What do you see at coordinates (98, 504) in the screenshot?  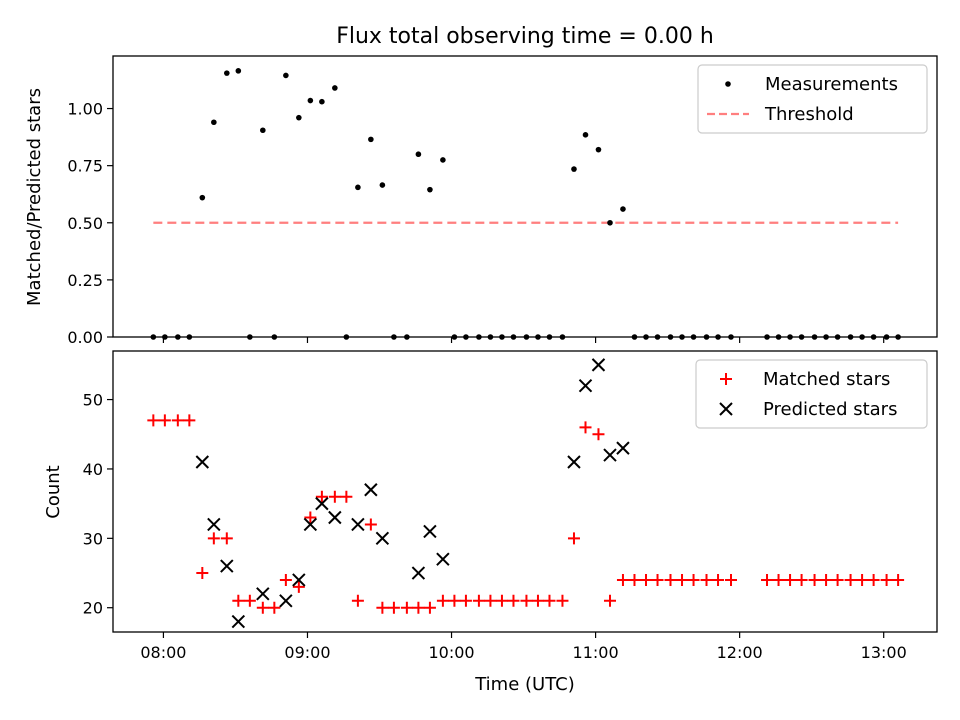 I see `bottom-y-axis: 20 30 40 50` at bounding box center [98, 504].